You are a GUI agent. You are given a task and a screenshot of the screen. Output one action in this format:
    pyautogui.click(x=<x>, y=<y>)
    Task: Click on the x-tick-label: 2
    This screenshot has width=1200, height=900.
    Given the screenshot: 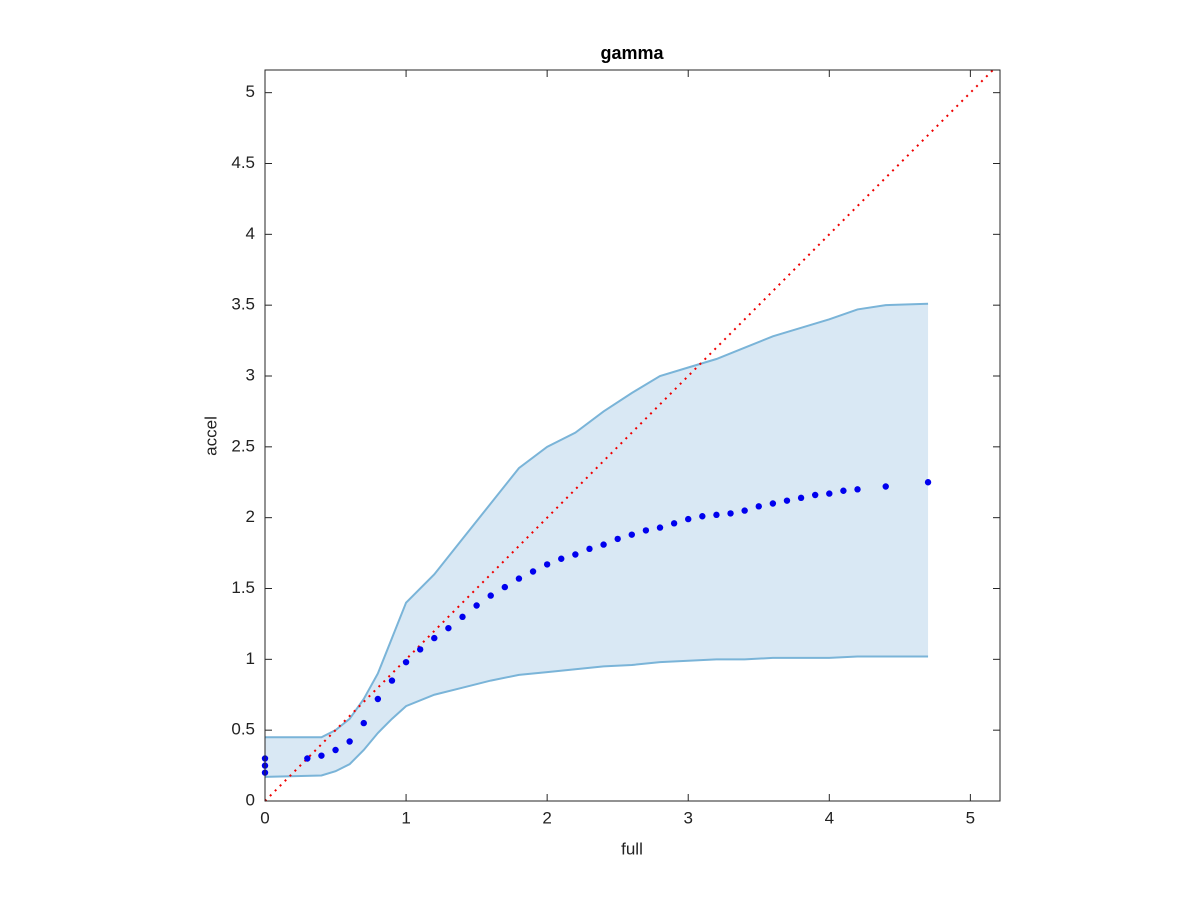 What is the action you would take?
    pyautogui.click(x=546, y=817)
    